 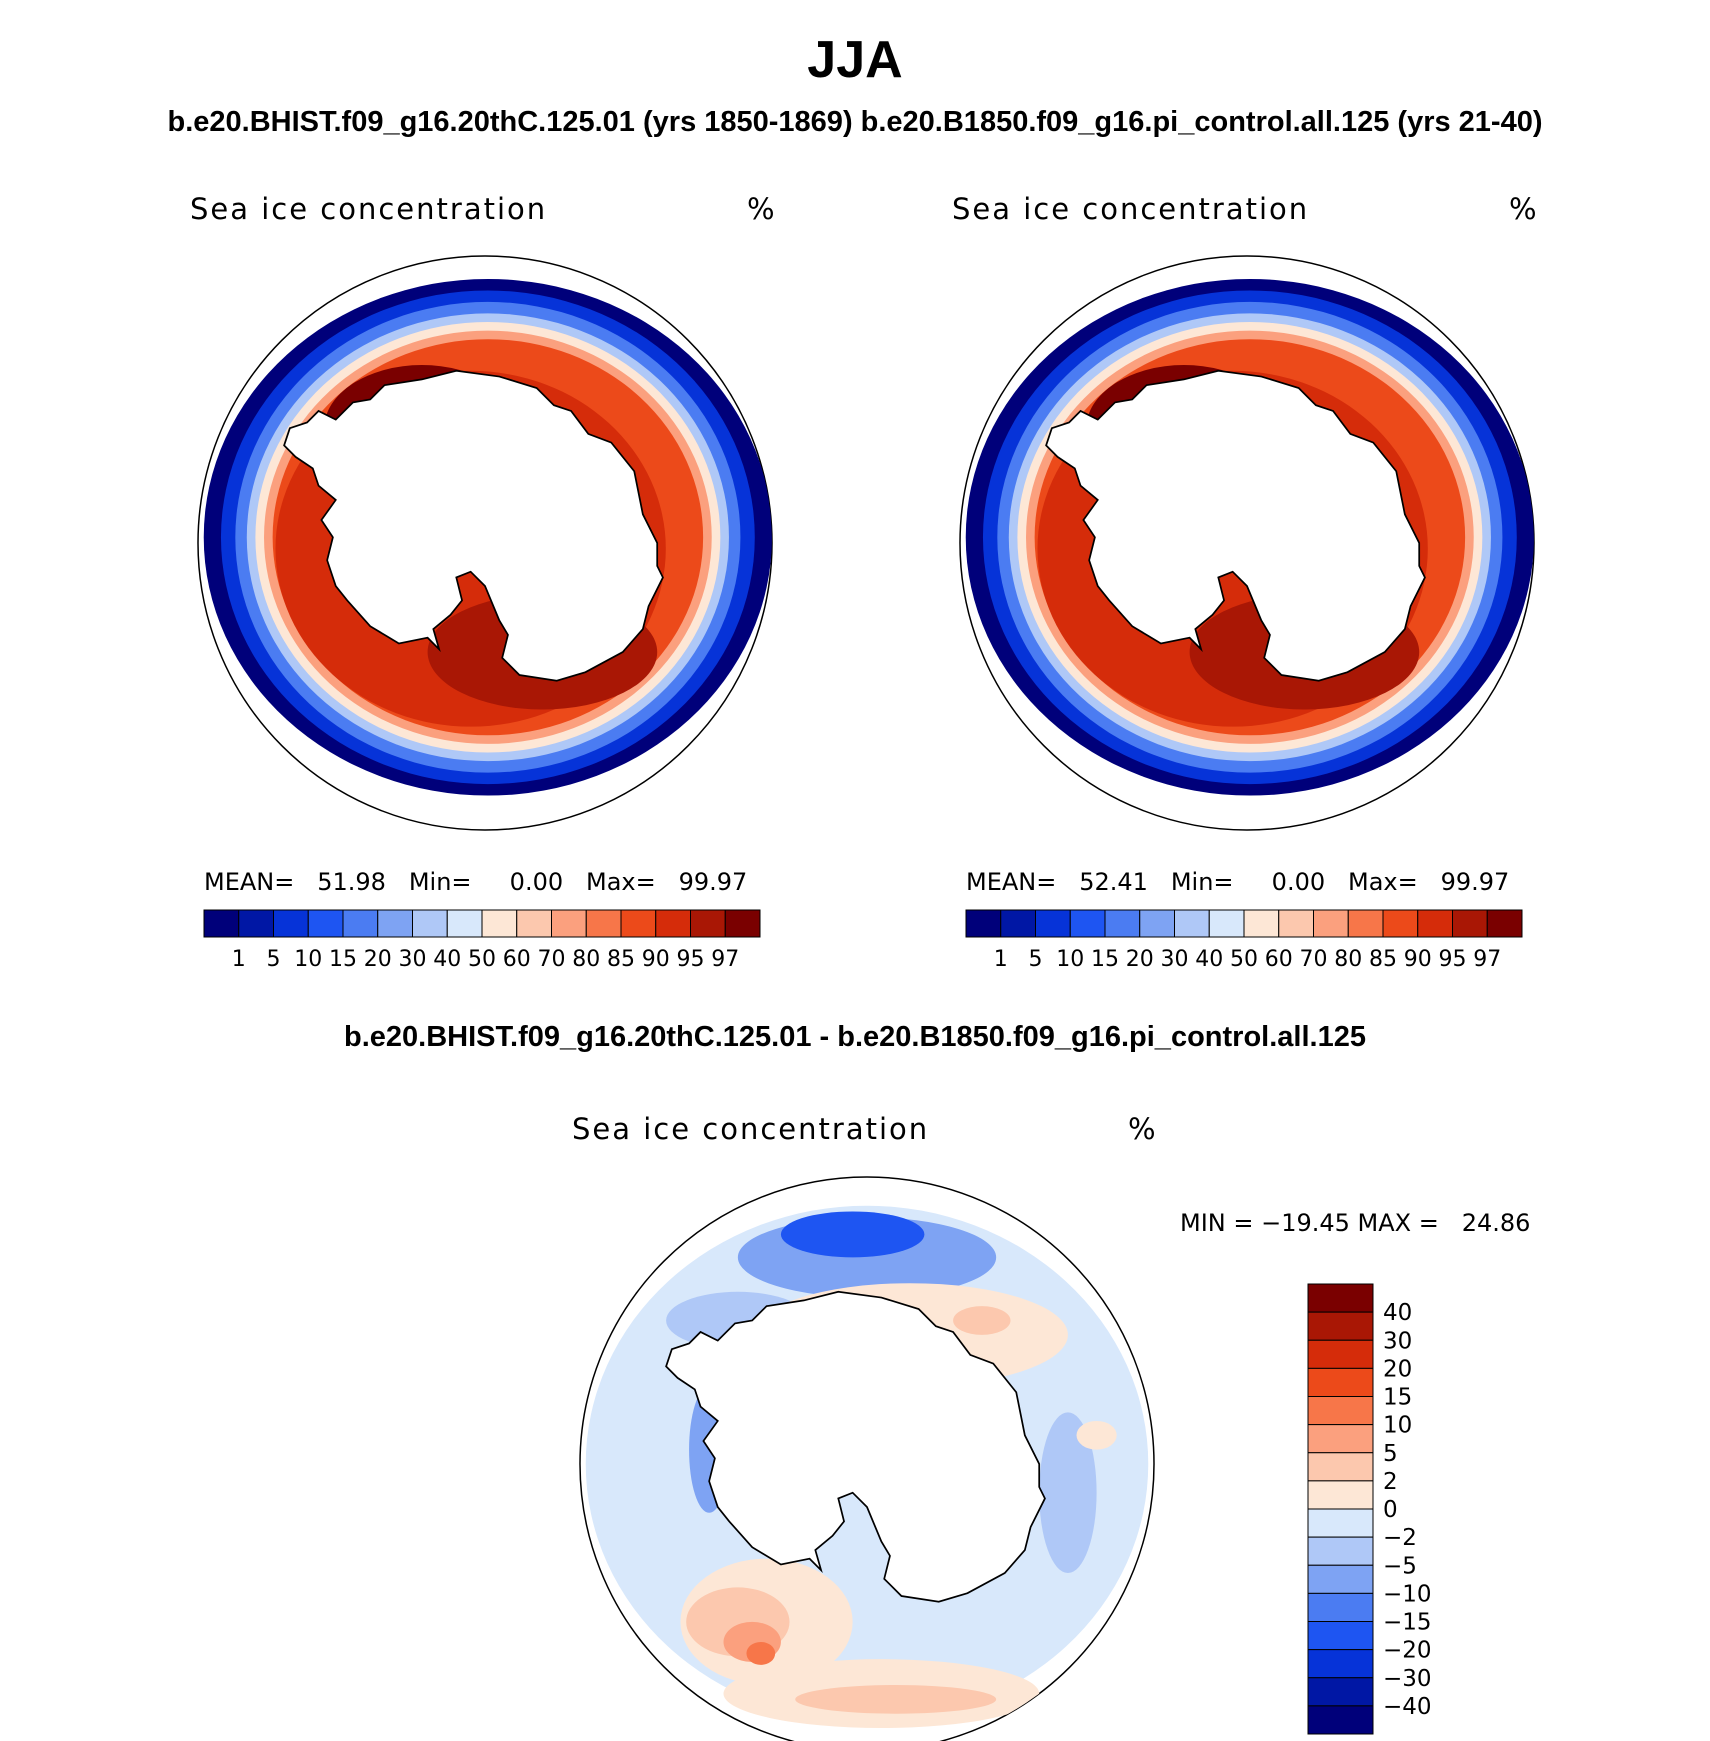 I want to click on right-colorbar-tick-label: 20, so click(x=1140, y=959).